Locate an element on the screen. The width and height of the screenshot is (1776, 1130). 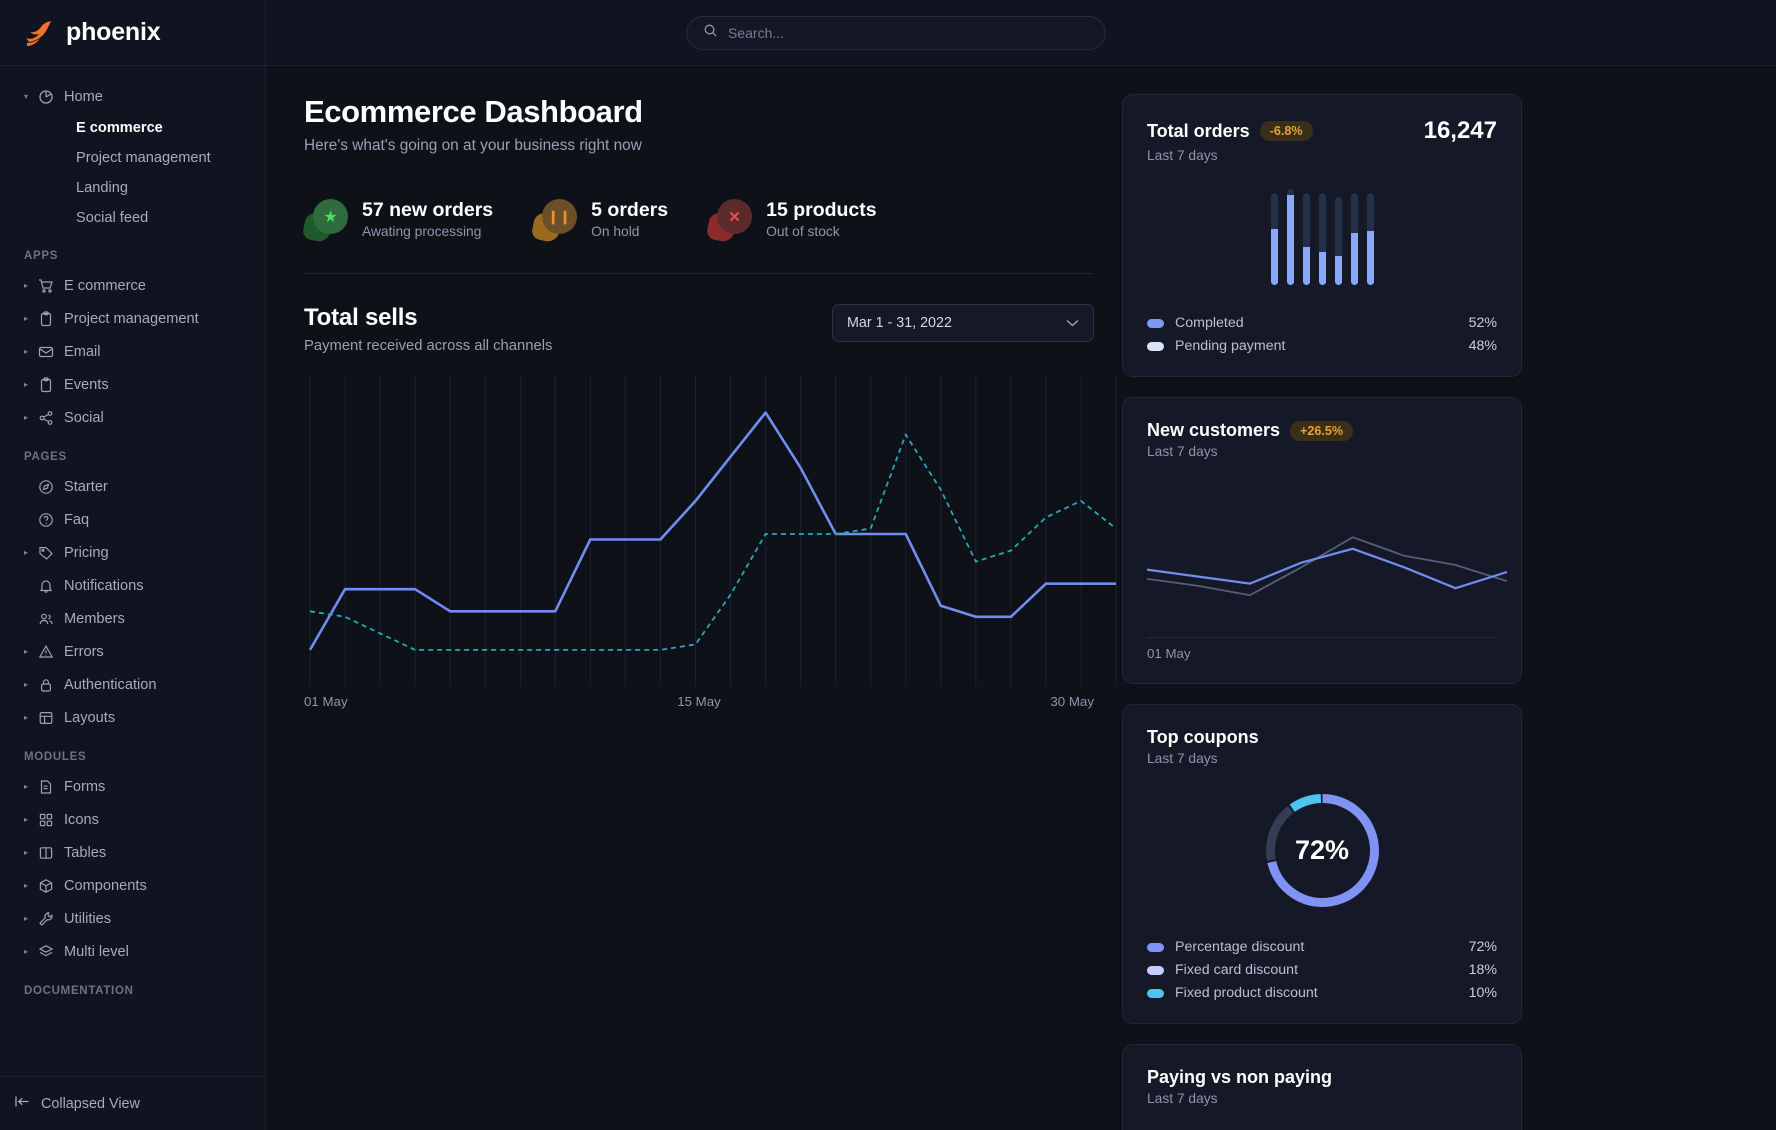
sidebar-item-apps-project-management: ▸ Project management is located at coordinates (132, 318).